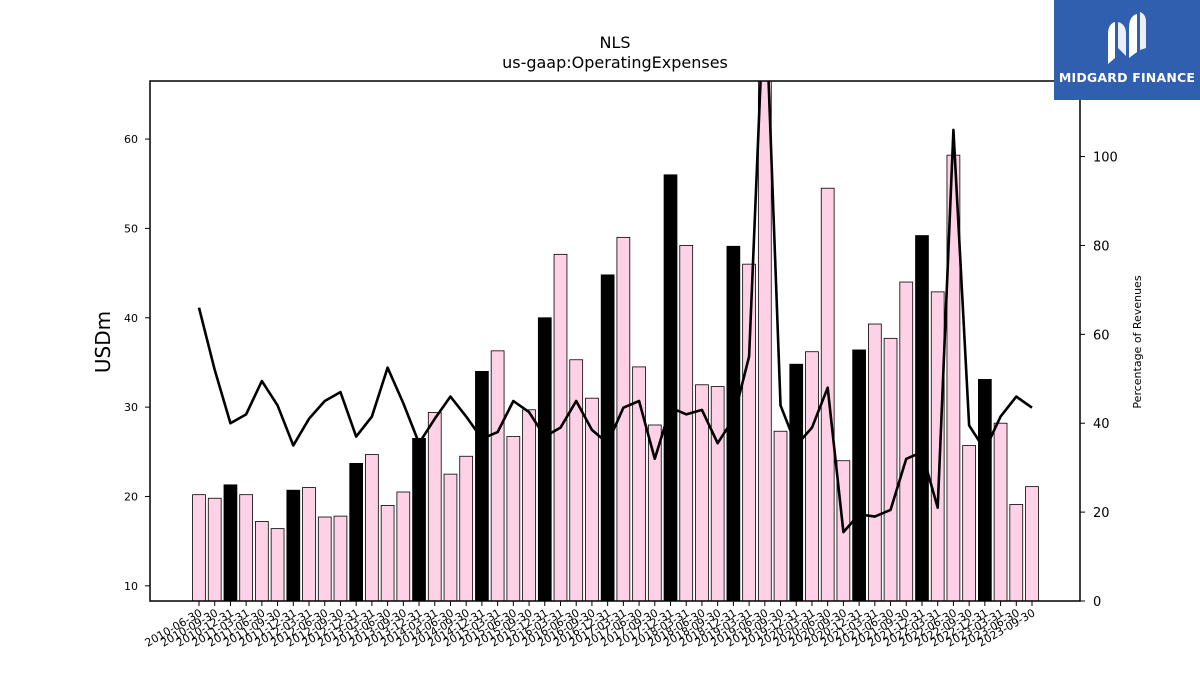  I want to click on y-tick-label: 10, so click(131, 586).